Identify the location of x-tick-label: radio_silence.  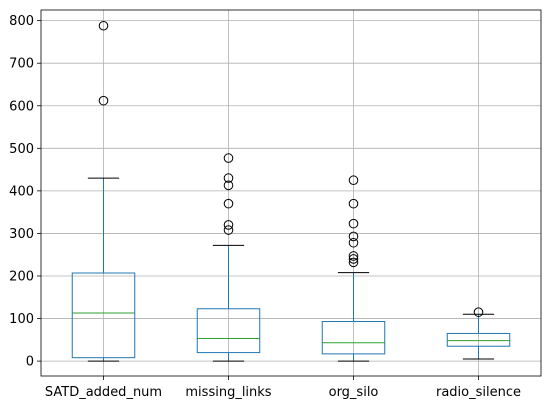
(478, 392).